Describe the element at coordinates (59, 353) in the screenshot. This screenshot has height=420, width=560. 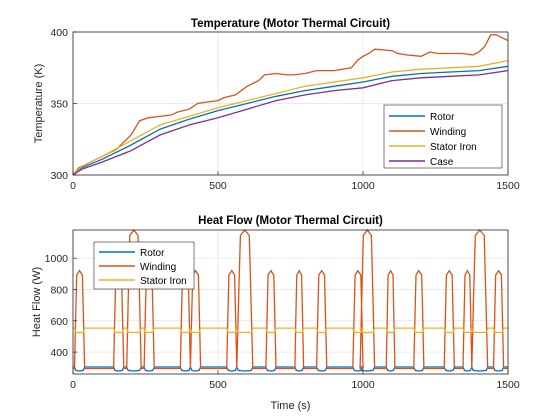
I see `heatflow-y-tick-label: 400` at that location.